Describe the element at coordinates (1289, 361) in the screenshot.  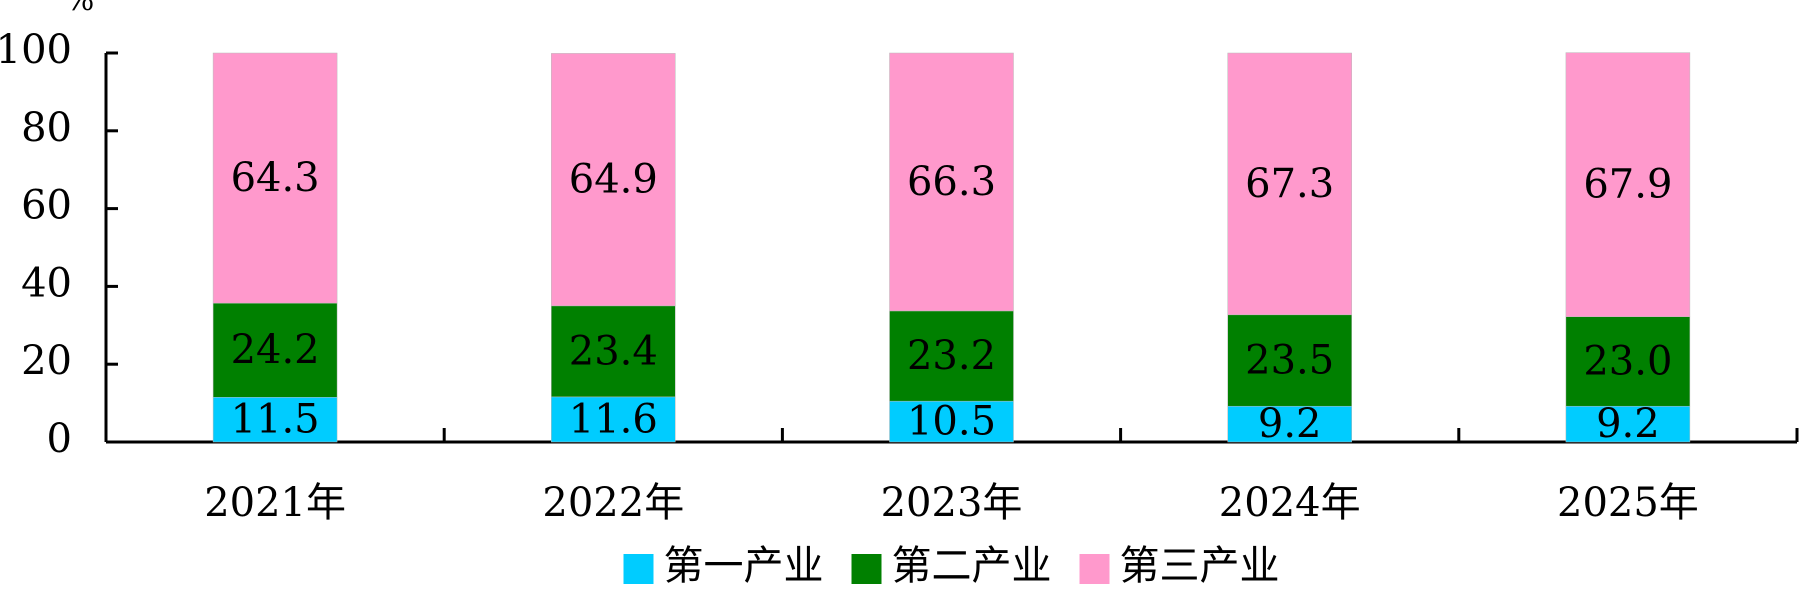
I see `data-label: 23.5` at that location.